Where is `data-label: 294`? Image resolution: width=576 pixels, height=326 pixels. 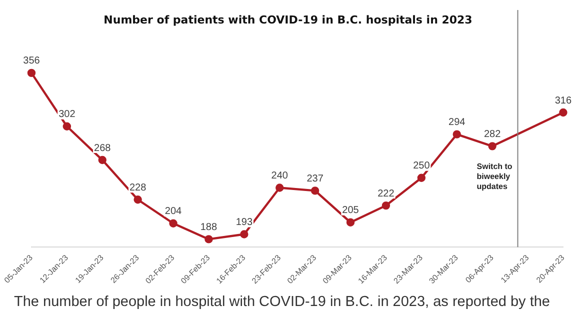
data-label: 294 is located at coordinates (457, 122).